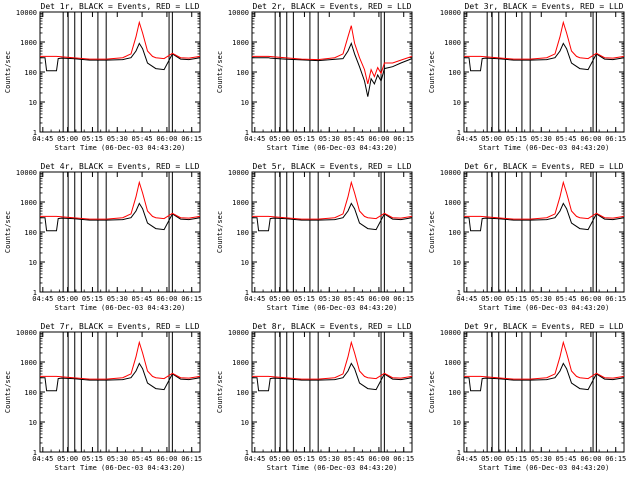 The width and height of the screenshot is (640, 480). What do you see at coordinates (332, 166) in the screenshot?
I see `panel-title: Det 5r, BLACK = Events, RED = LLD` at bounding box center [332, 166].